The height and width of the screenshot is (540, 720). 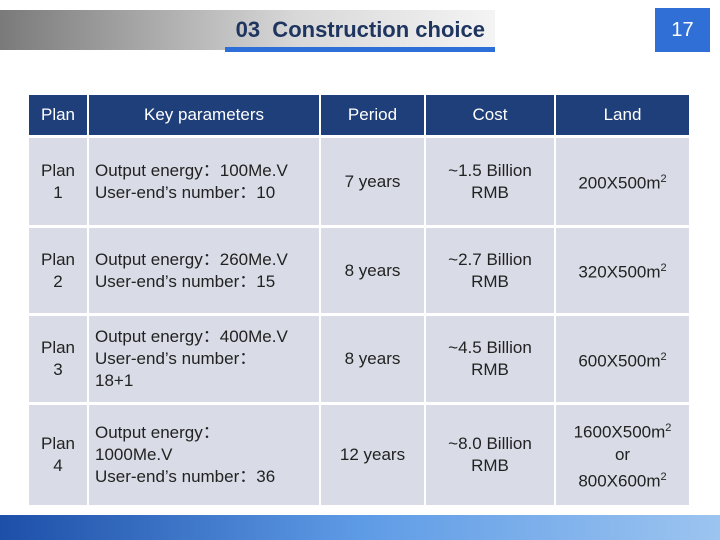 What do you see at coordinates (58, 270) in the screenshot?
I see `table-cell: Plan 2` at bounding box center [58, 270].